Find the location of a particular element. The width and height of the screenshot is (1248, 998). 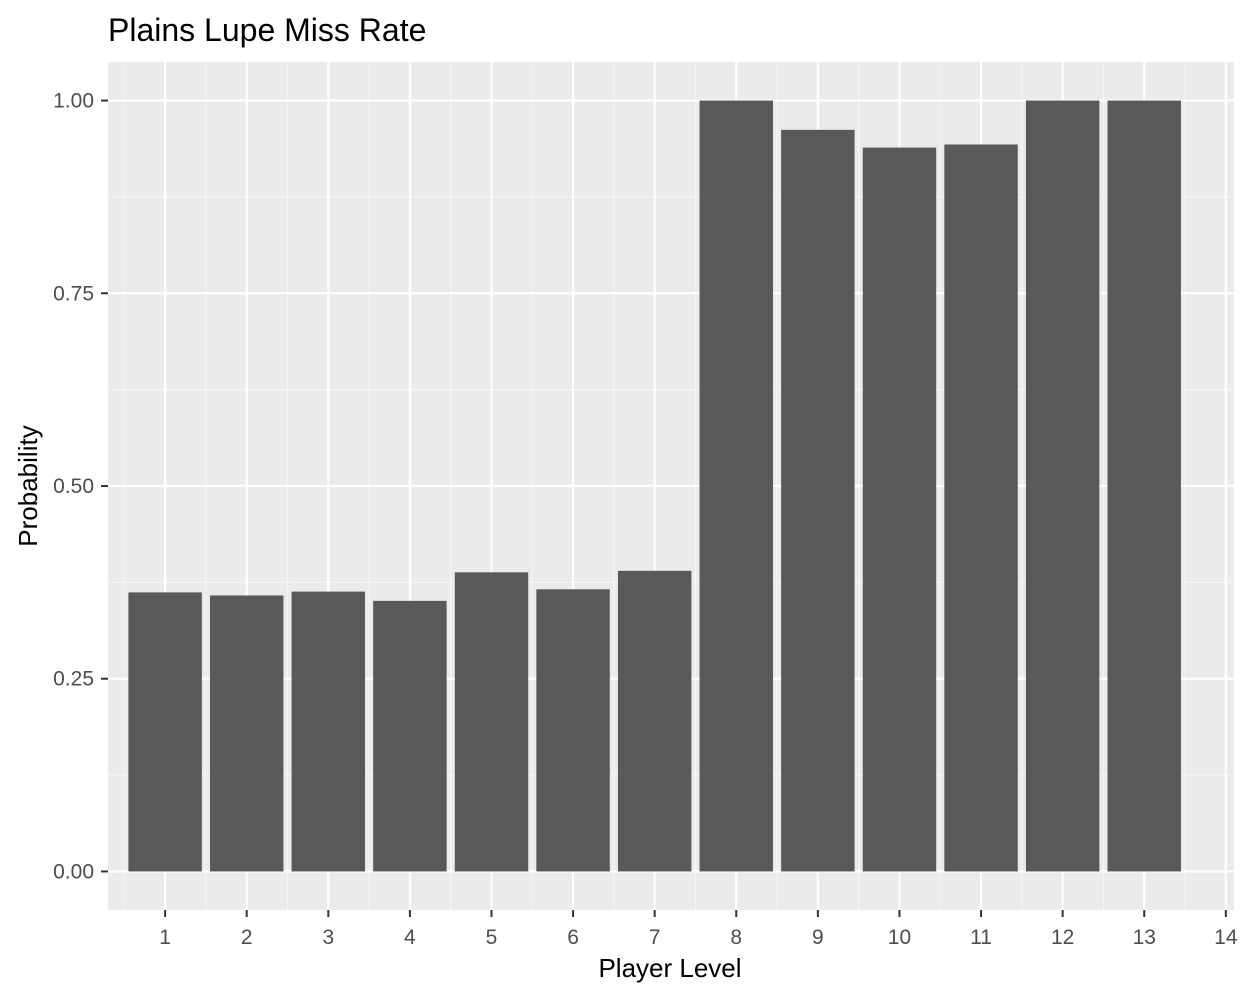

x-tick-label: 5 is located at coordinates (492, 937).